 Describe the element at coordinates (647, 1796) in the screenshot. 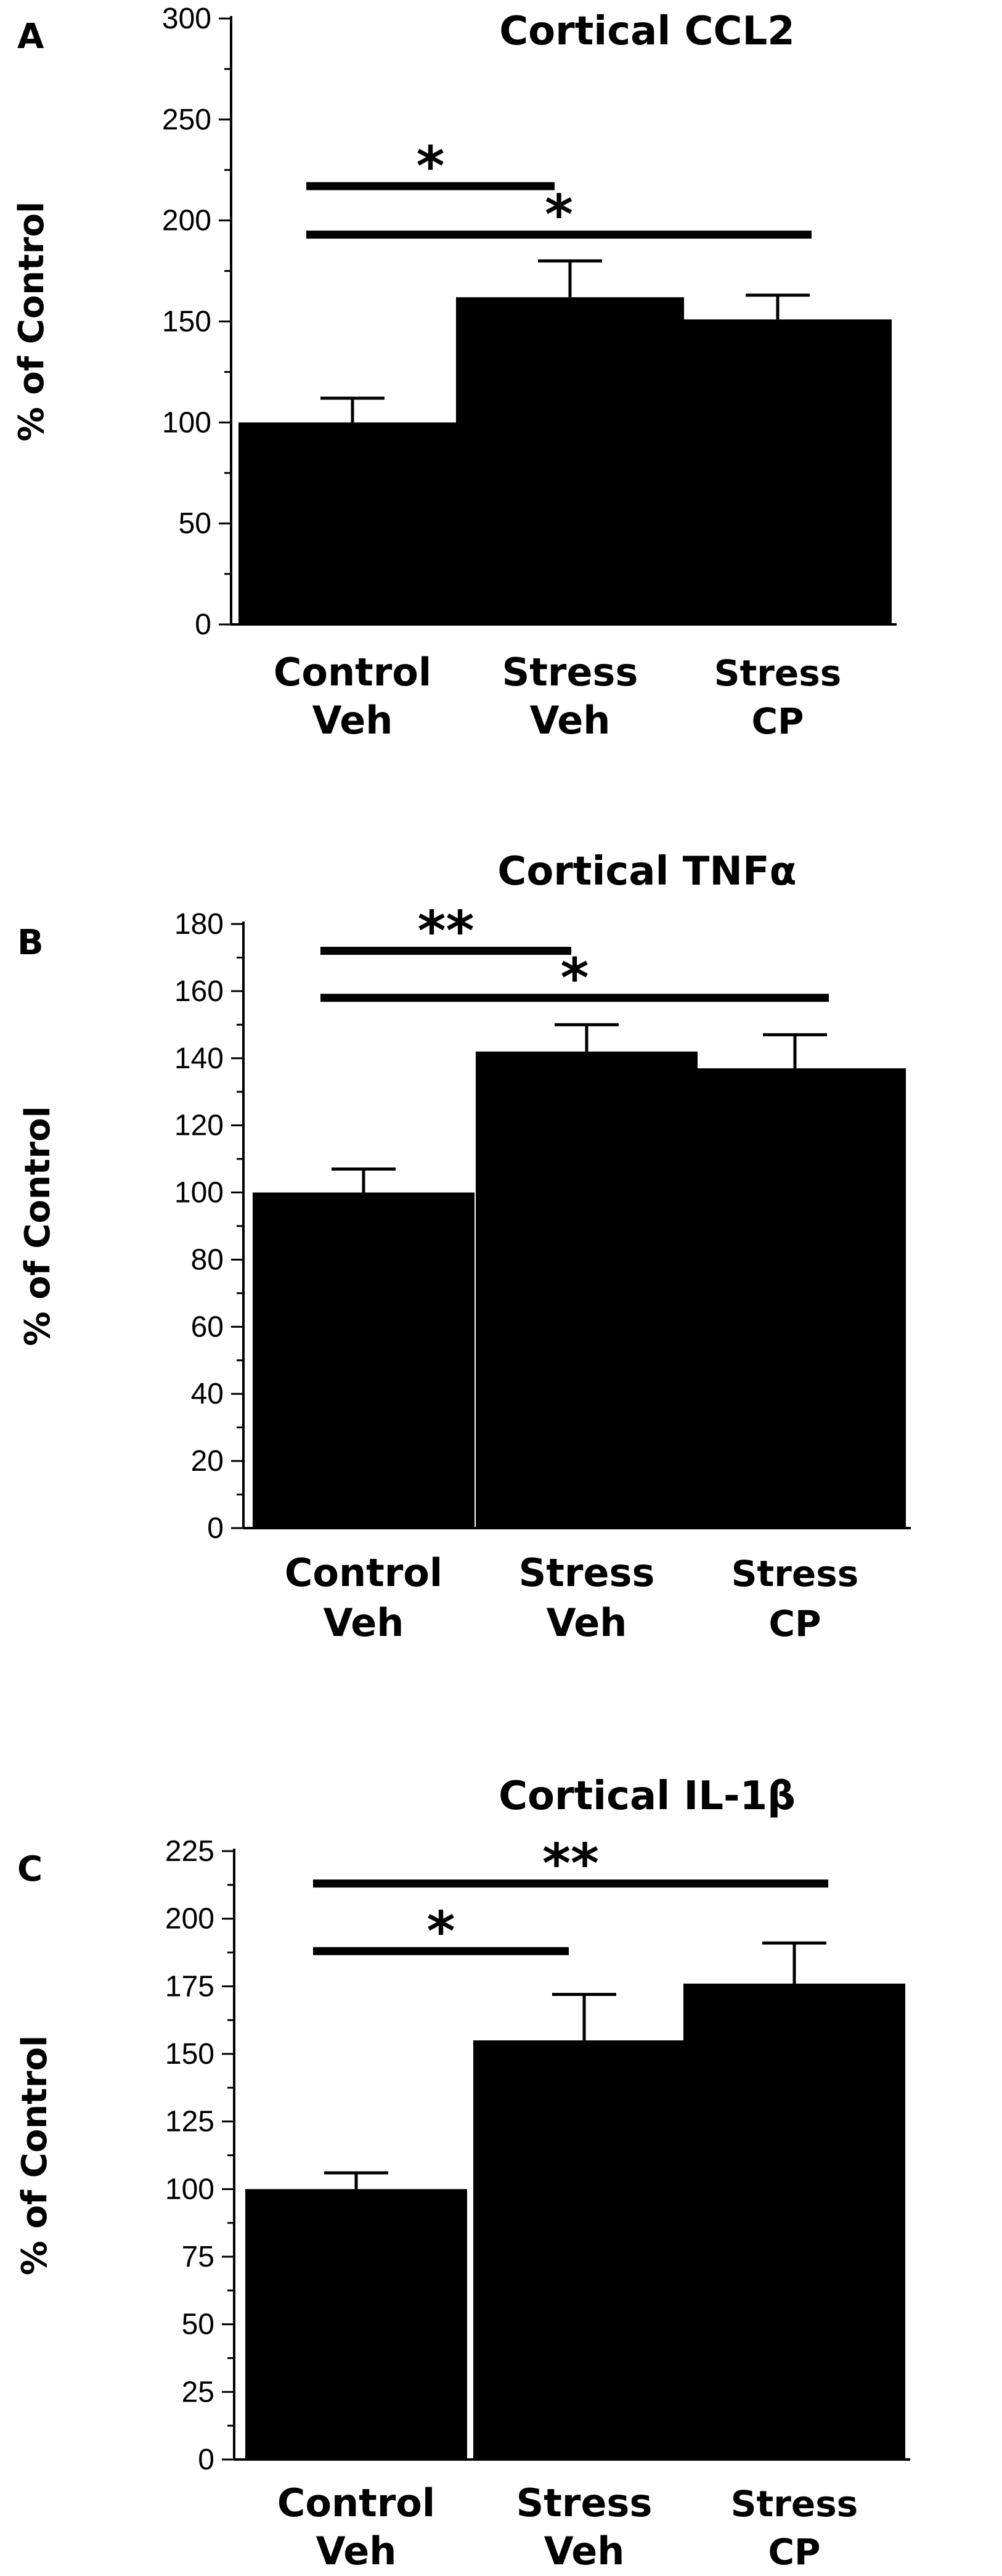

I see `chart-title: Cortical IL-1β` at that location.